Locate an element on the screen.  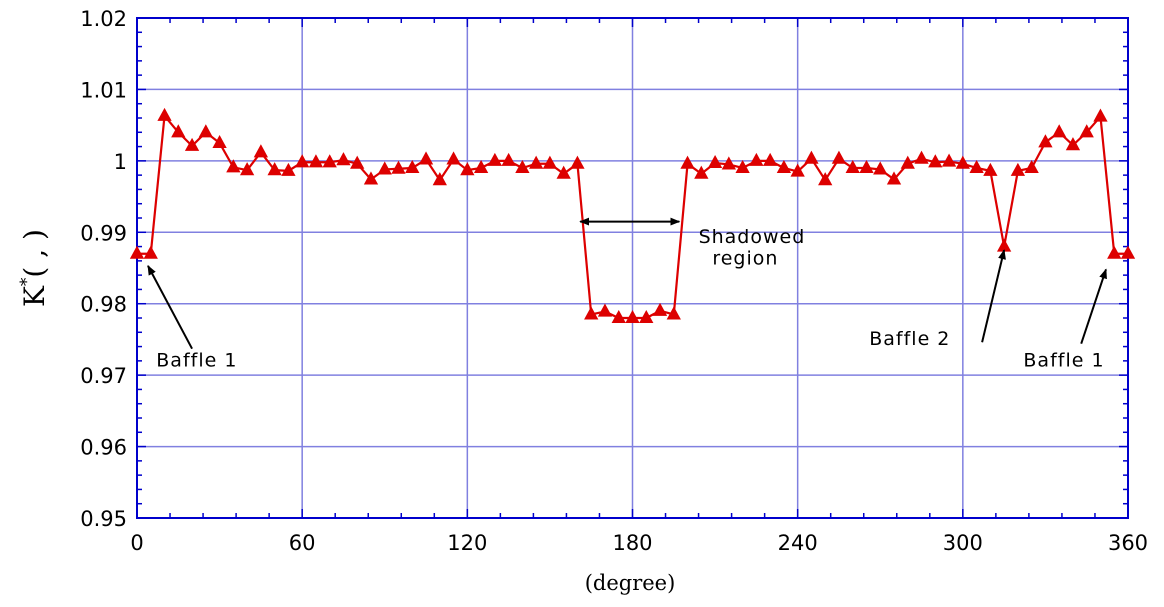
y-axis-title-main: K is located at coordinates (34, 296).